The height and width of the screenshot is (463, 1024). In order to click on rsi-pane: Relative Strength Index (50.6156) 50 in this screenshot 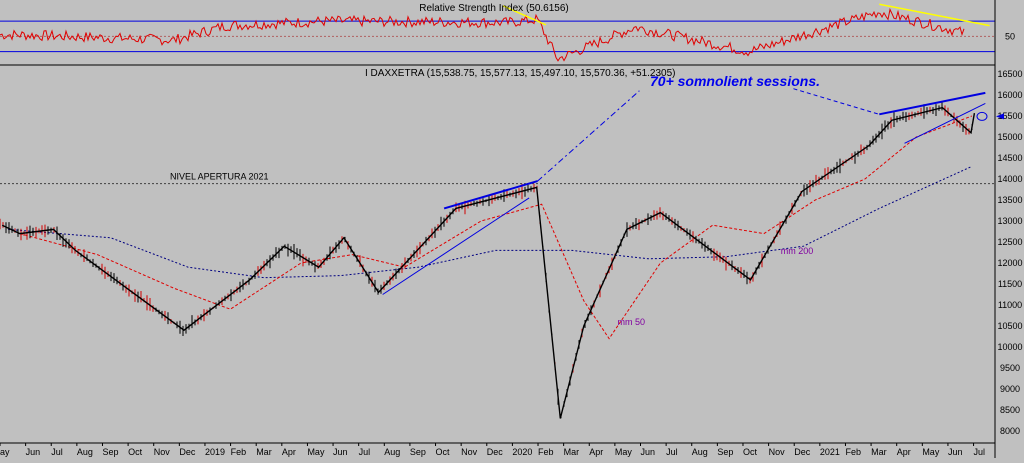, I will do `click(507, 32)`.